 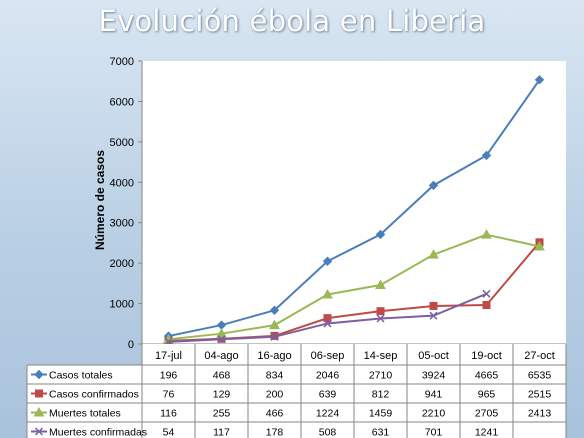 What do you see at coordinates (169, 432) in the screenshot?
I see `data-label: 54` at bounding box center [169, 432].